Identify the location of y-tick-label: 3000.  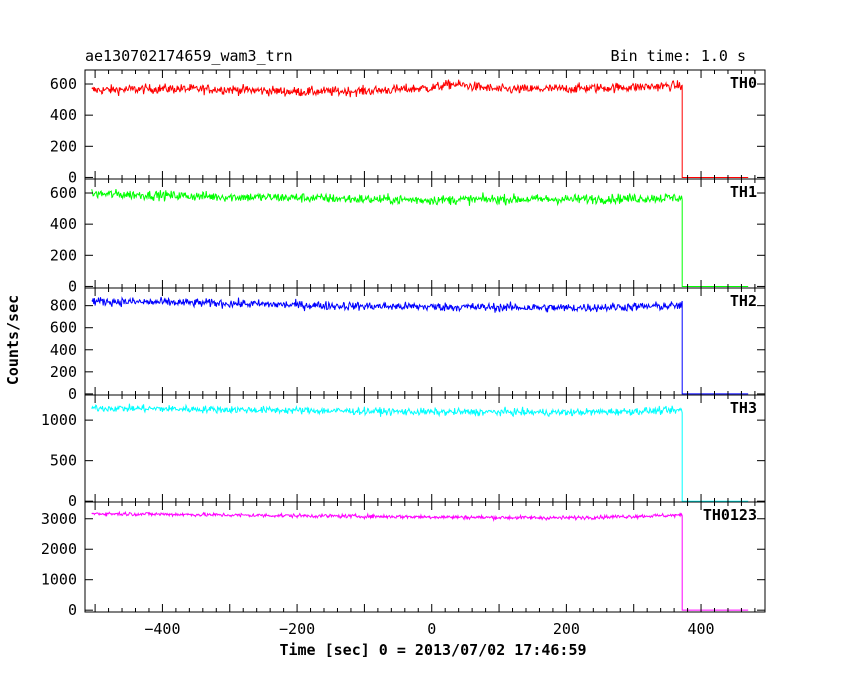
(59, 519).